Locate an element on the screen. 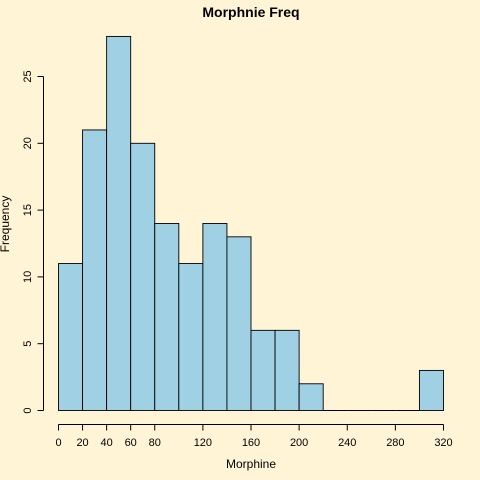  y-tick-label: 25 is located at coordinates (28, 76).